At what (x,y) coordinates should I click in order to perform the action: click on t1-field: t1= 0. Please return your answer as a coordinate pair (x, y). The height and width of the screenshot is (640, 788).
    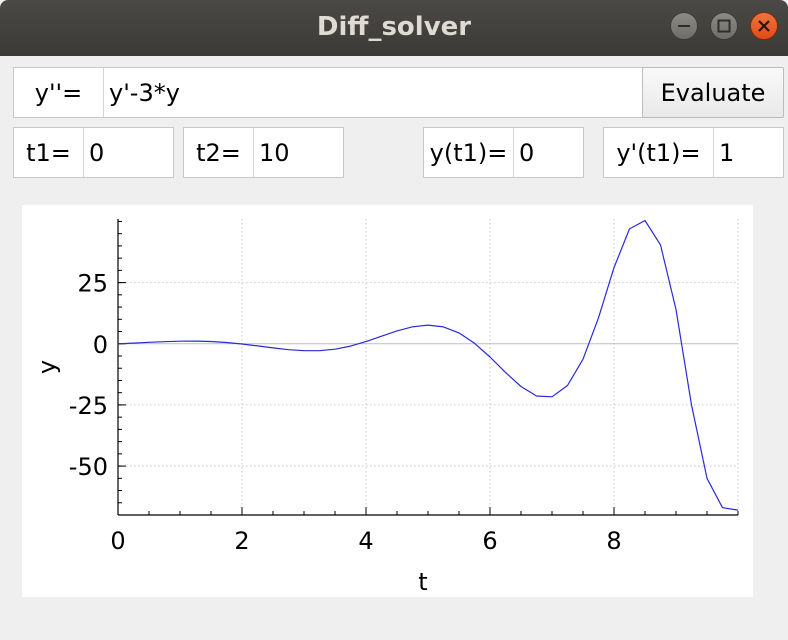
    Looking at the image, I should click on (93, 152).